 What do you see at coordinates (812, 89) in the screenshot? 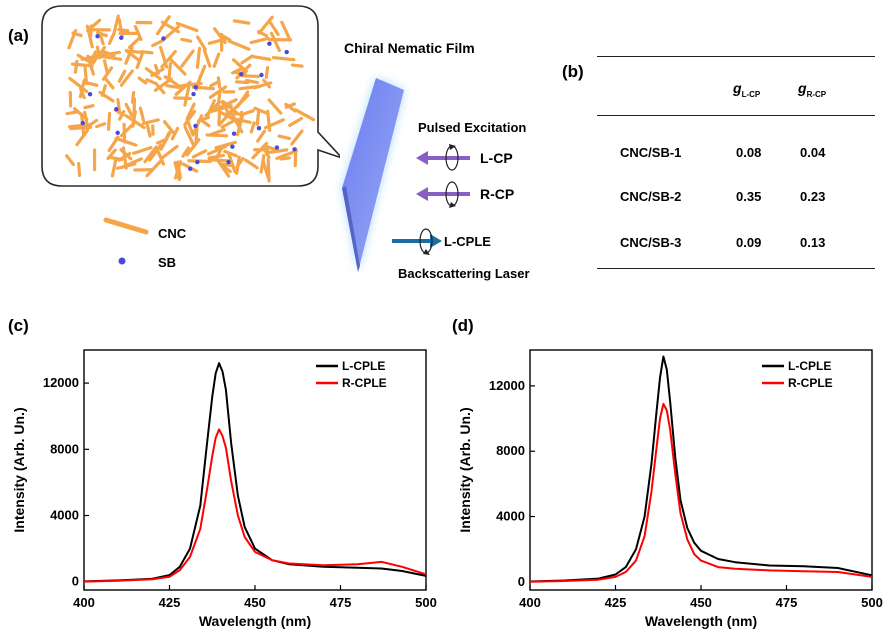
I see `header-g-rcp: gR-CP` at bounding box center [812, 89].